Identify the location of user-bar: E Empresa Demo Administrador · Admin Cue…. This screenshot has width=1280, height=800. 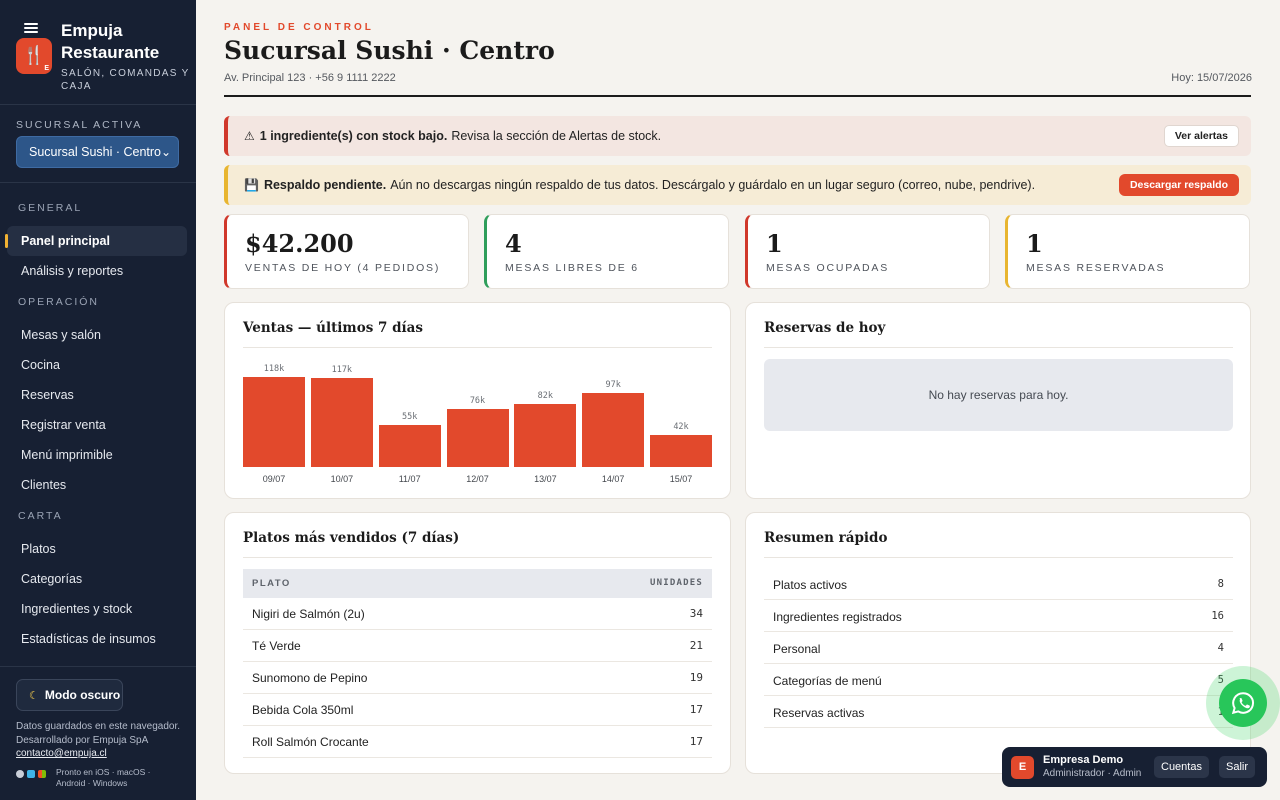
(1134, 767).